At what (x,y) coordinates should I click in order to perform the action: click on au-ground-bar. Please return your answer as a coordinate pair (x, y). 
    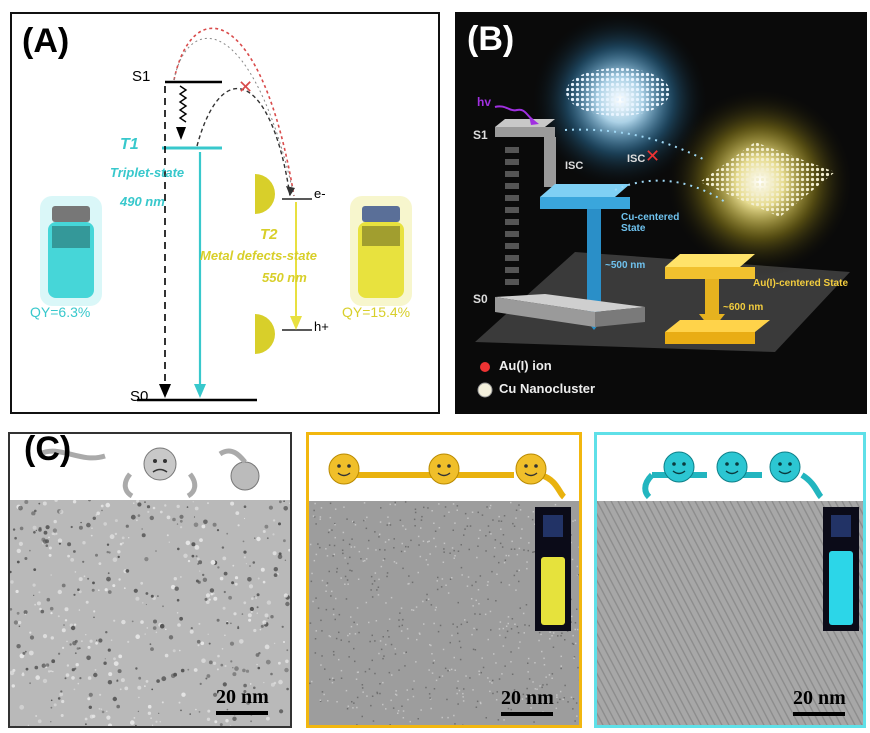
    Looking at the image, I should click on (710, 338).